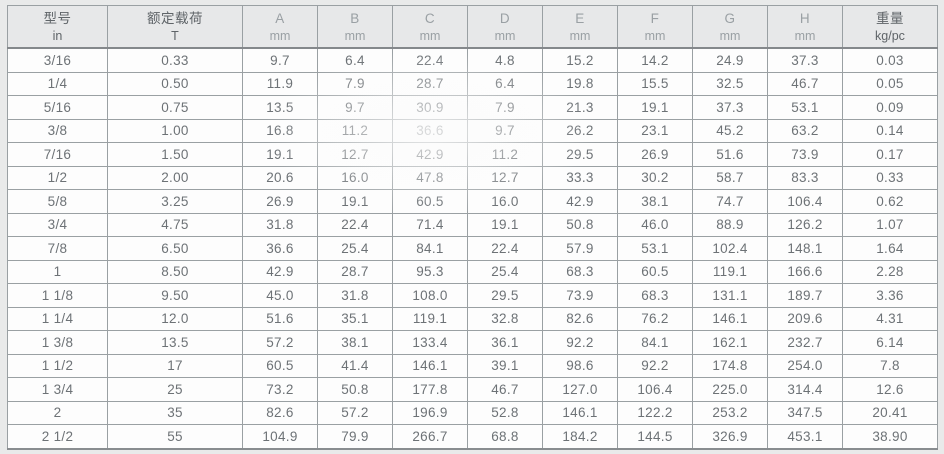  Describe the element at coordinates (805, 318) in the screenshot. I see `cell-h: 209.6` at that location.